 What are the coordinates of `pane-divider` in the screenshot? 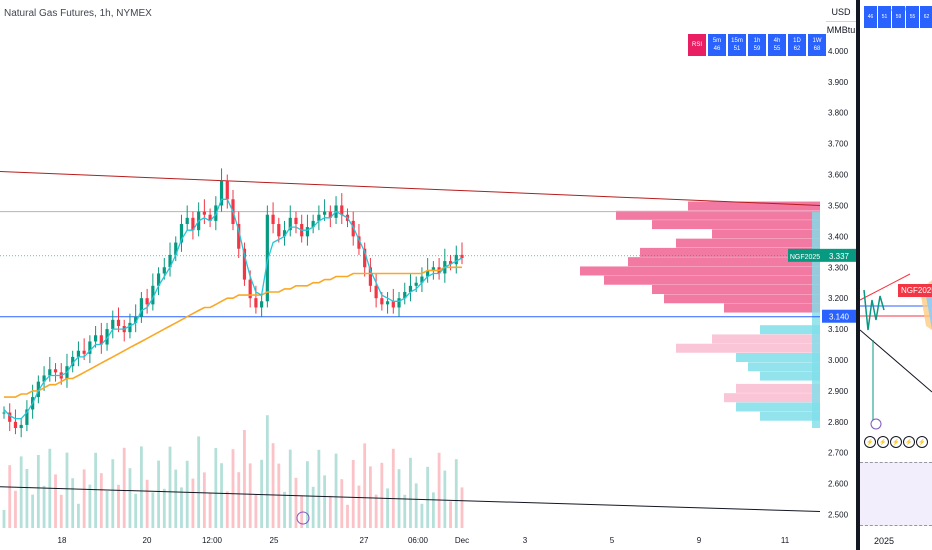 It's located at (858, 275).